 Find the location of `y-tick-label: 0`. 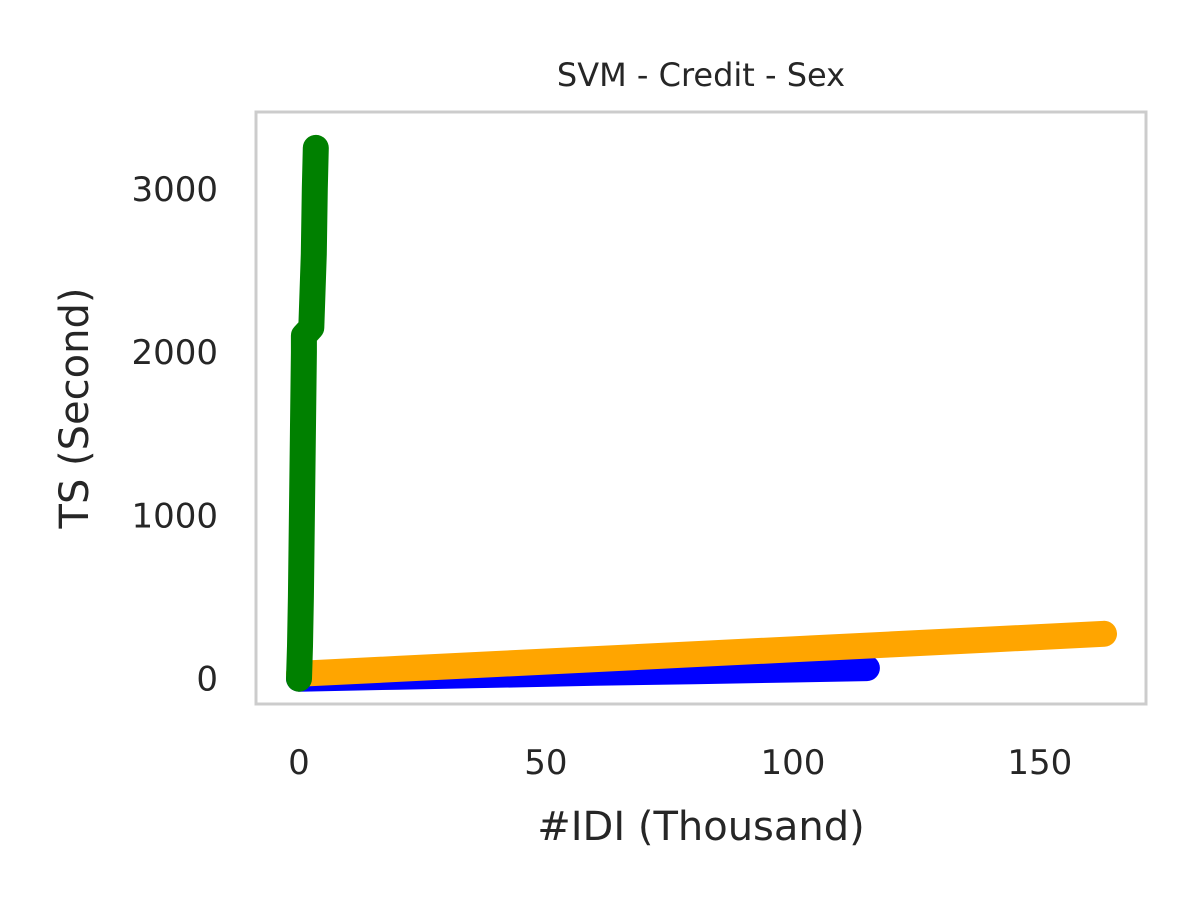

y-tick-label: 0 is located at coordinates (207, 680).